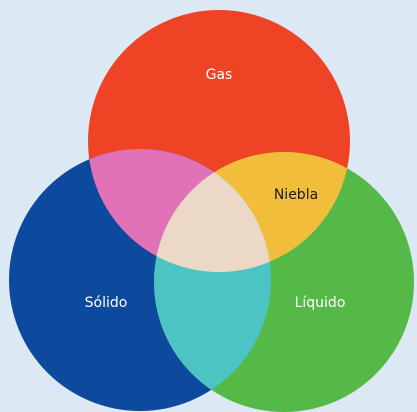 The width and height of the screenshot is (417, 412). I want to click on set-label: Sólido, so click(106, 303).